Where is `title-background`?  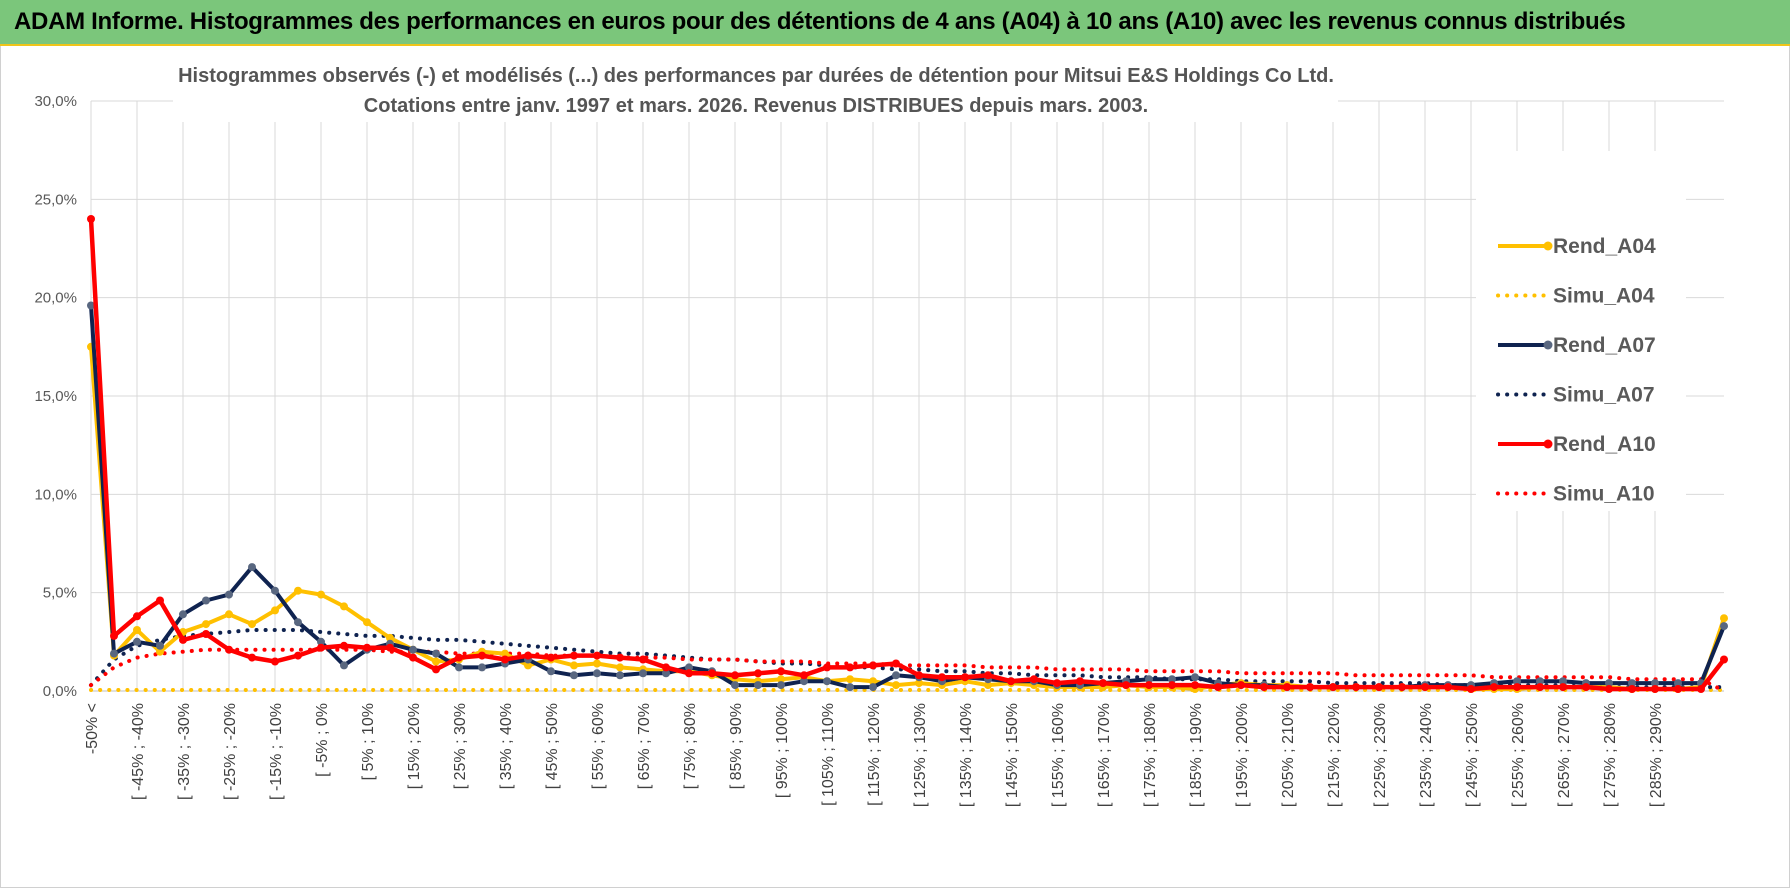 title-background is located at coordinates (755, 91).